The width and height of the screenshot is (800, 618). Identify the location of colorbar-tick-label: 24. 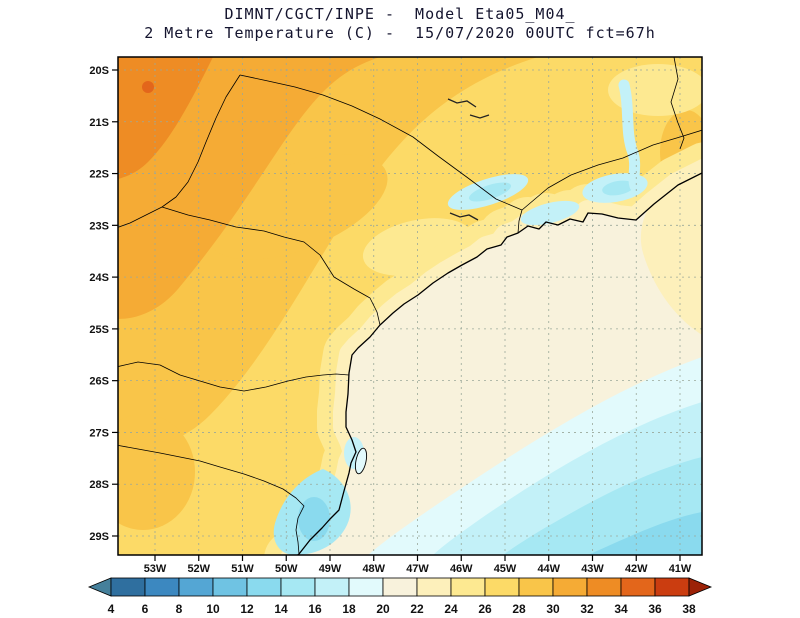
(451, 609).